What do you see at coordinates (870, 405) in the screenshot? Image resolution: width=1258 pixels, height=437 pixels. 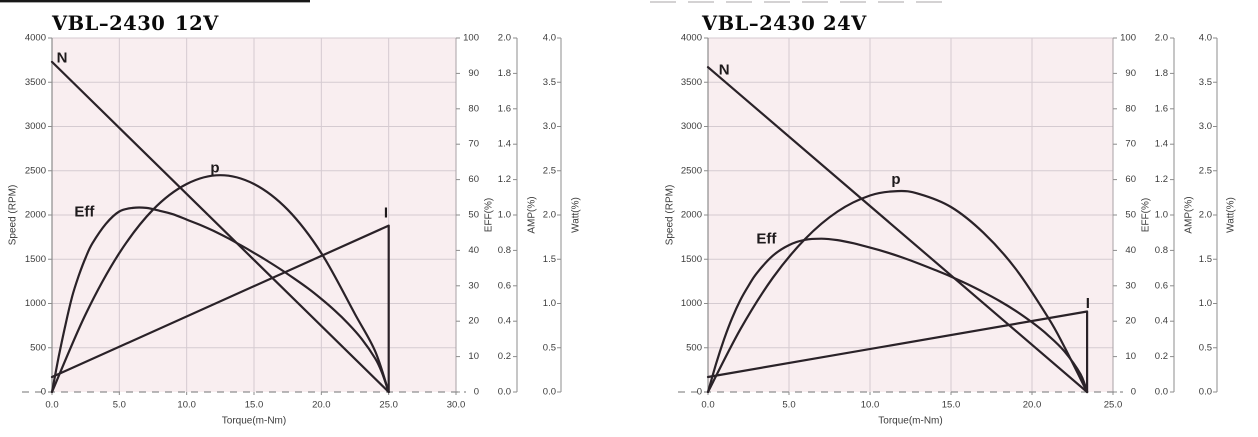 I see `x-tick-label: 10.0` at bounding box center [870, 405].